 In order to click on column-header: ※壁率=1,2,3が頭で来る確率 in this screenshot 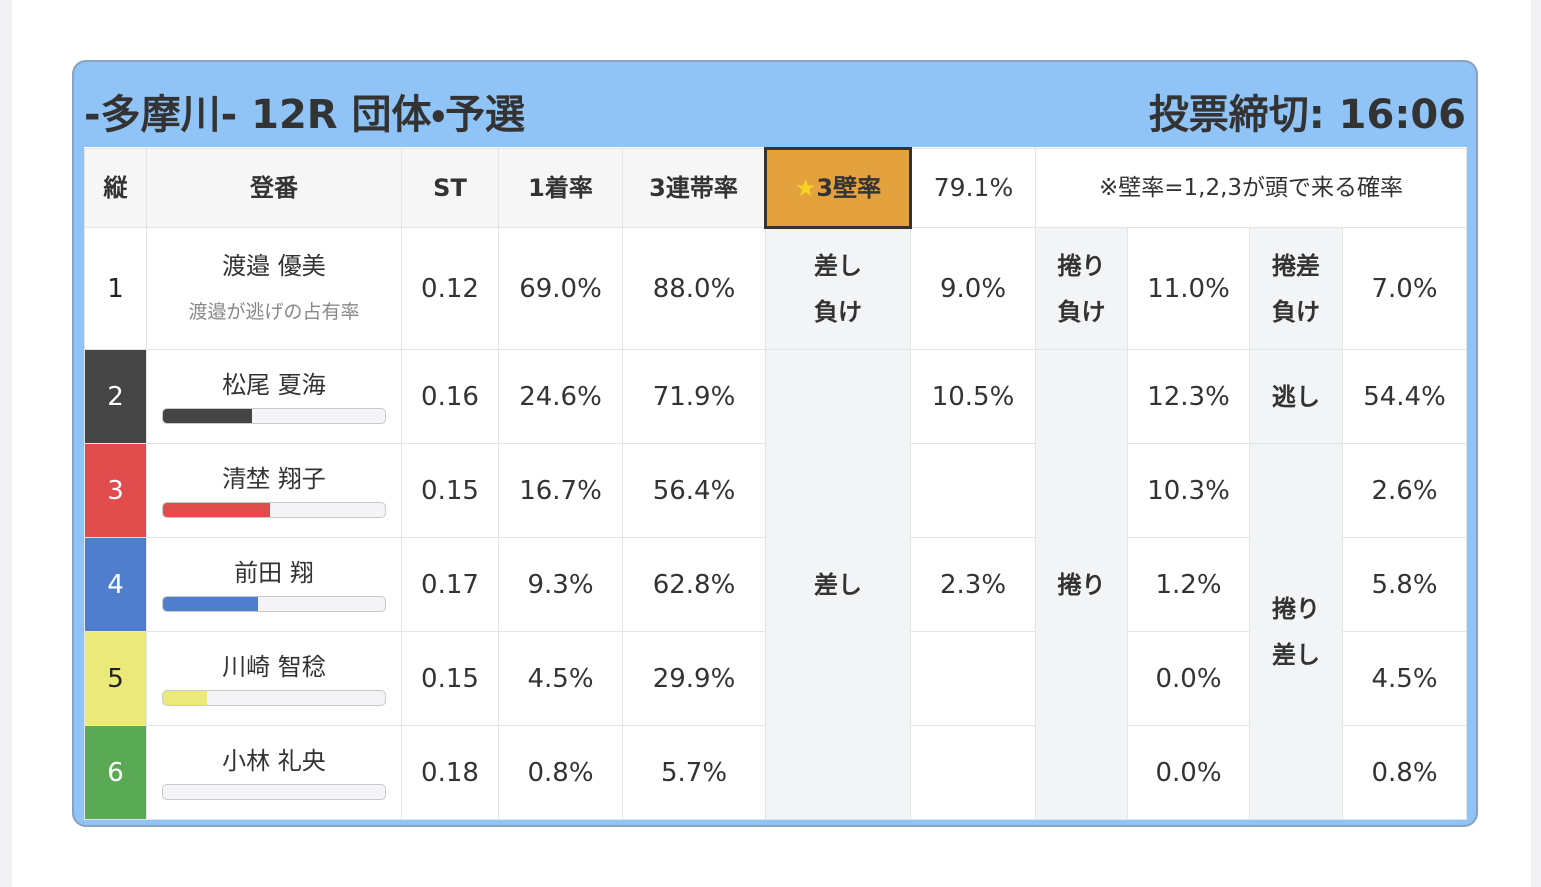, I will do `click(1251, 188)`.